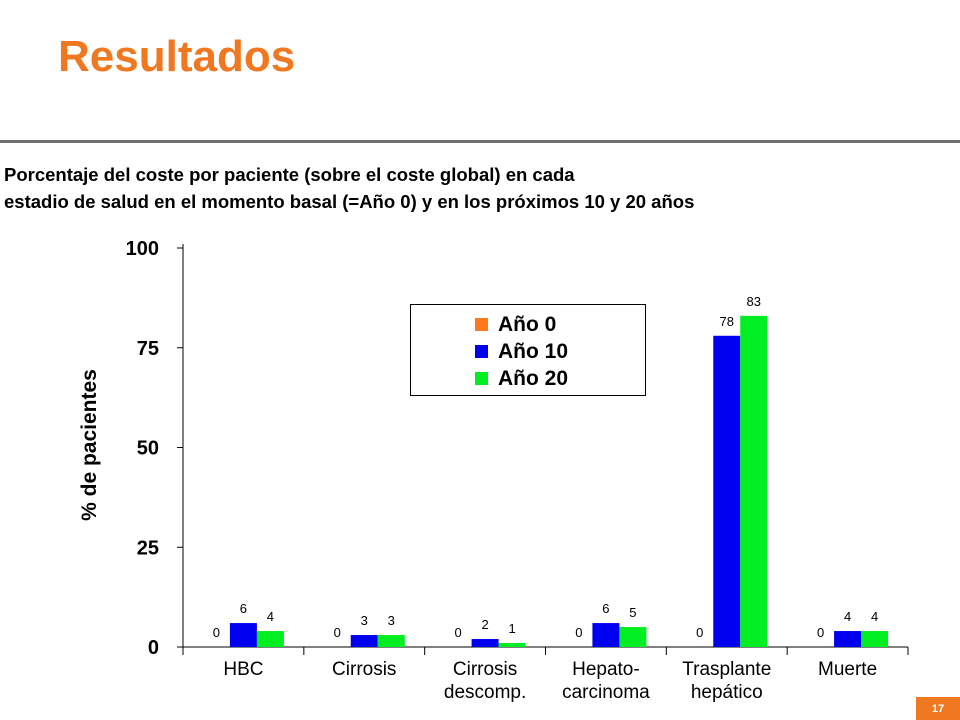 The height and width of the screenshot is (720, 960). What do you see at coordinates (727, 692) in the screenshot?
I see `x-category-label: hepático` at bounding box center [727, 692].